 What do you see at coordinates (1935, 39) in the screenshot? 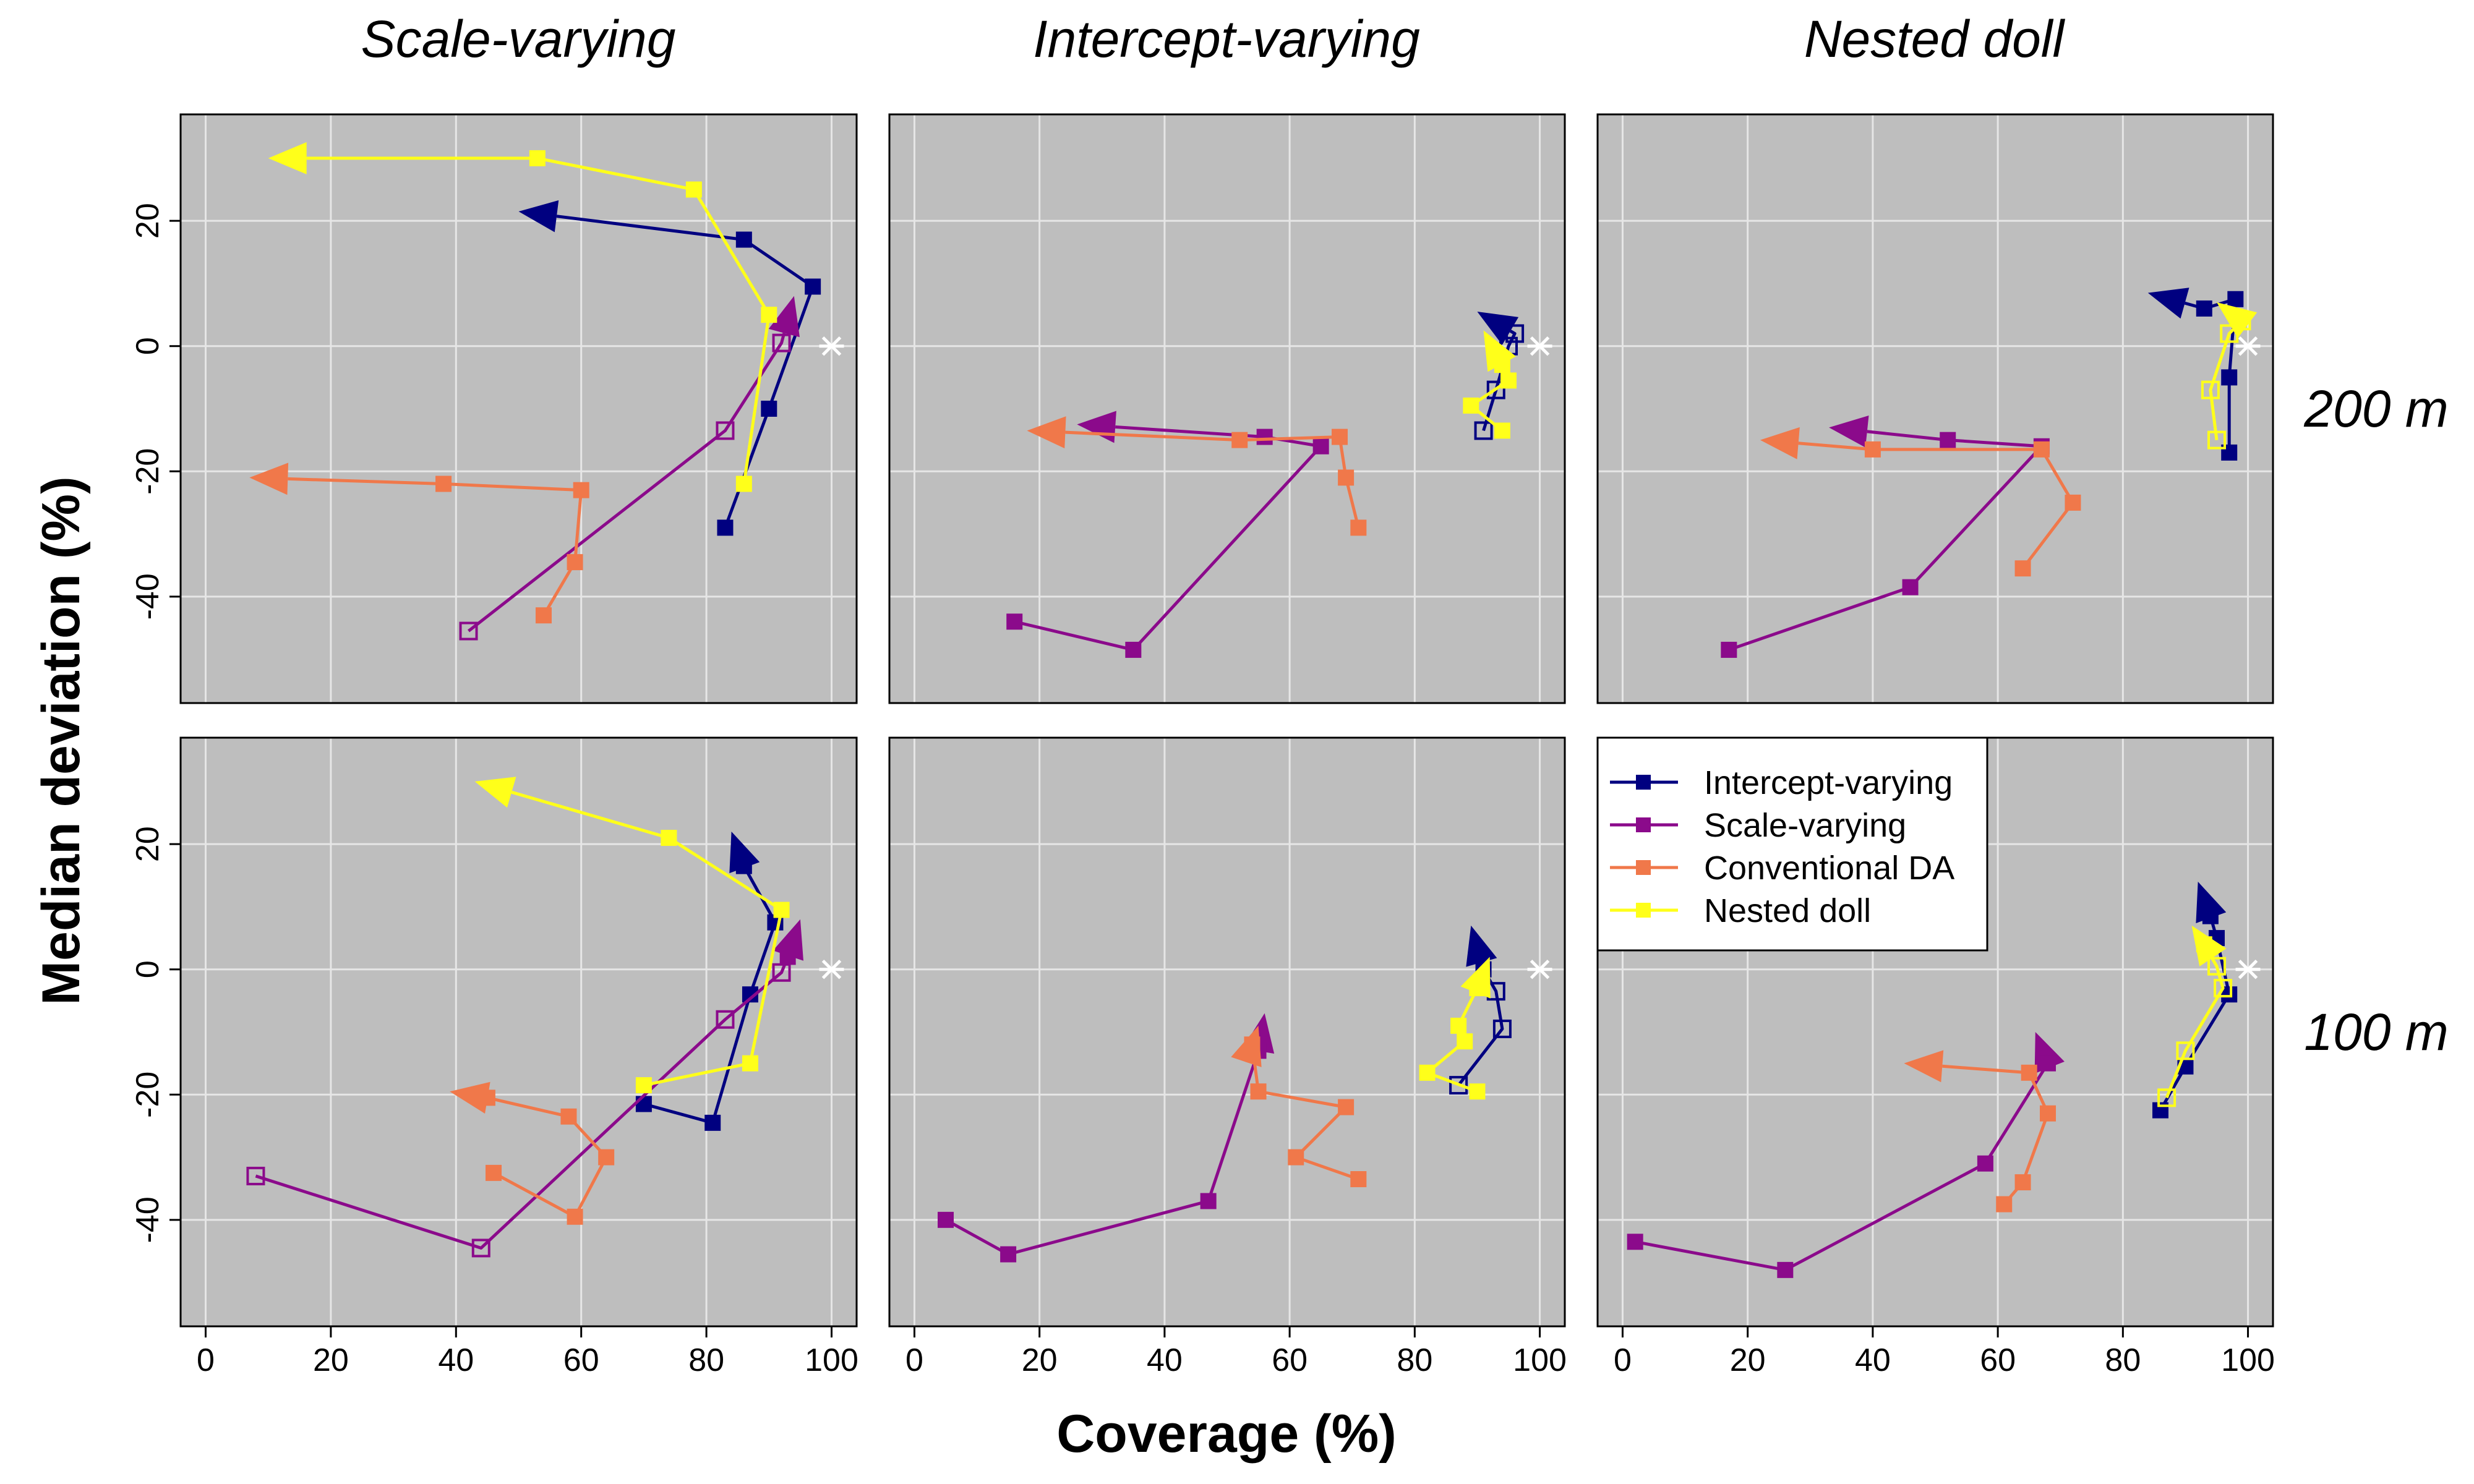
I see `col-title-nested-doll: Nested doll` at bounding box center [1935, 39].